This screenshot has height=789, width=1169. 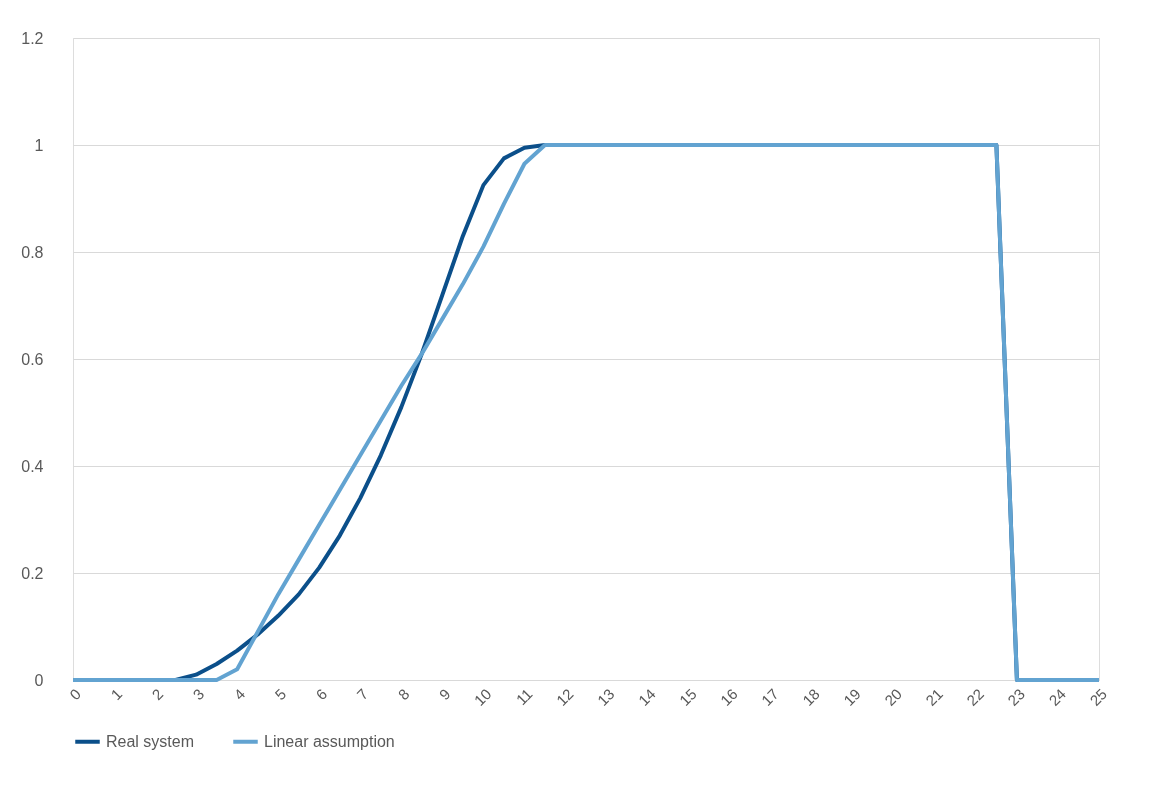 I want to click on x-tick-label: 4, so click(x=239, y=694).